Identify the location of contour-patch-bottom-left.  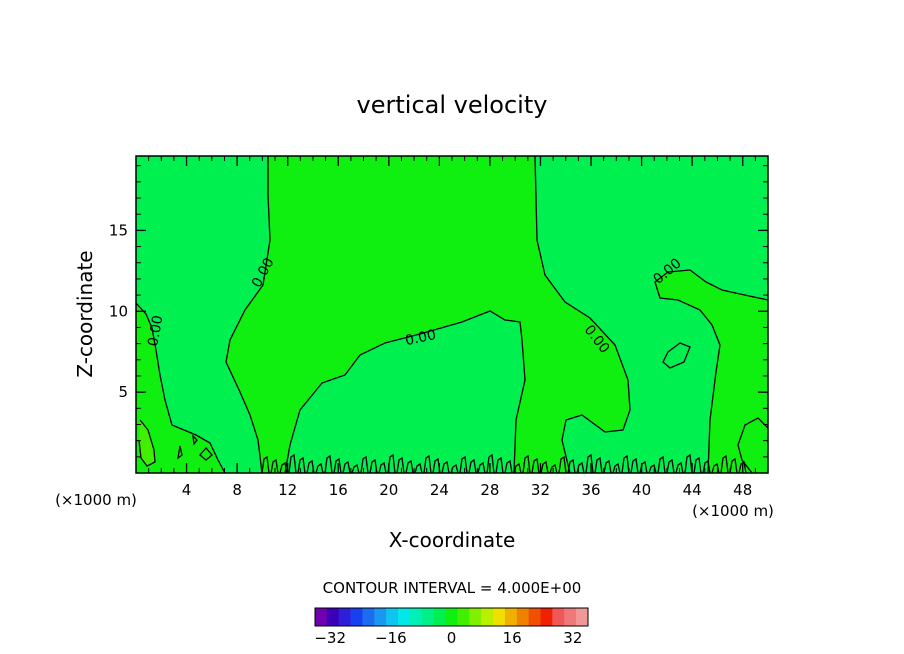
(147, 443).